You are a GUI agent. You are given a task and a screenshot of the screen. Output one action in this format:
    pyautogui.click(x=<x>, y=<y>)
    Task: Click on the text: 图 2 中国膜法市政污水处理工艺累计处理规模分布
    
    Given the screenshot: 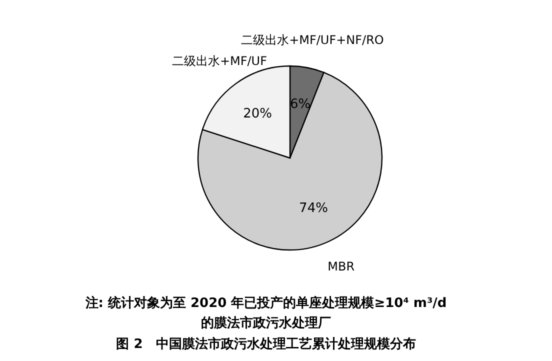 What is the action you would take?
    pyautogui.click(x=266, y=344)
    